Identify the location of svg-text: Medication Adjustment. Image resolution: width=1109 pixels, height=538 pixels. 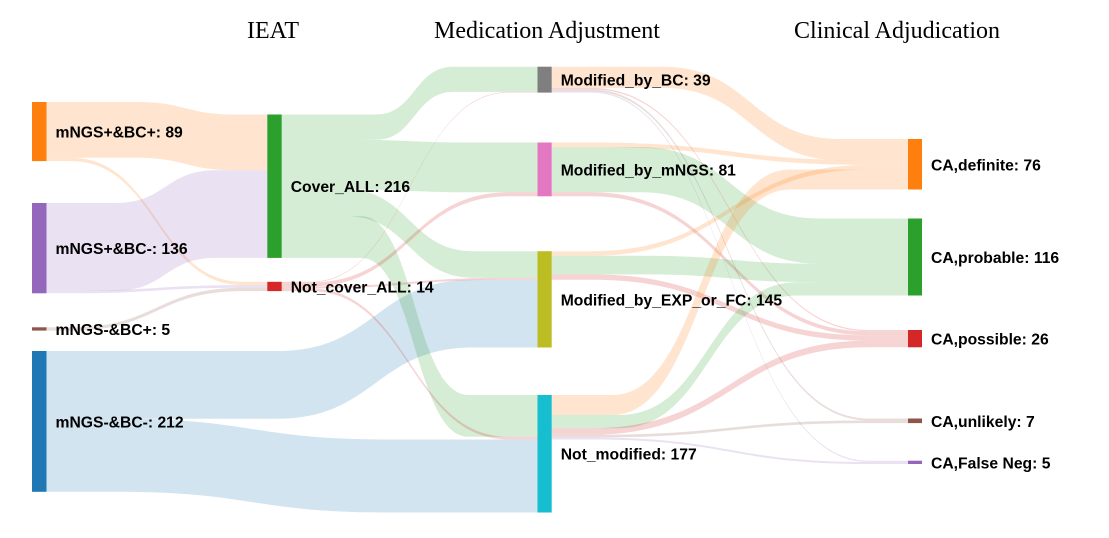
(547, 31).